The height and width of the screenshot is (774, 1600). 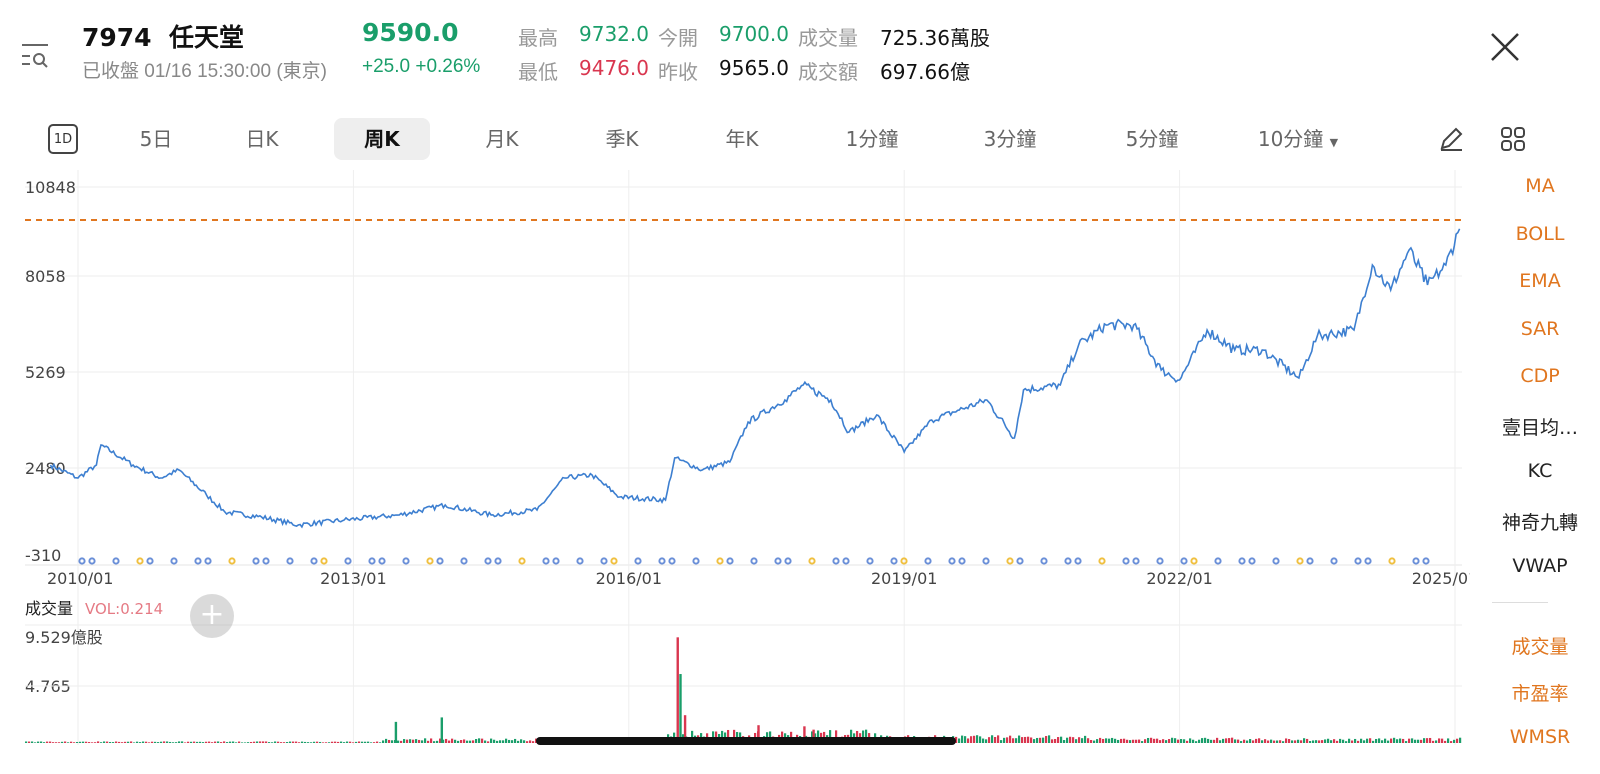 I want to click on indicator-item: EMA, so click(x=1540, y=281).